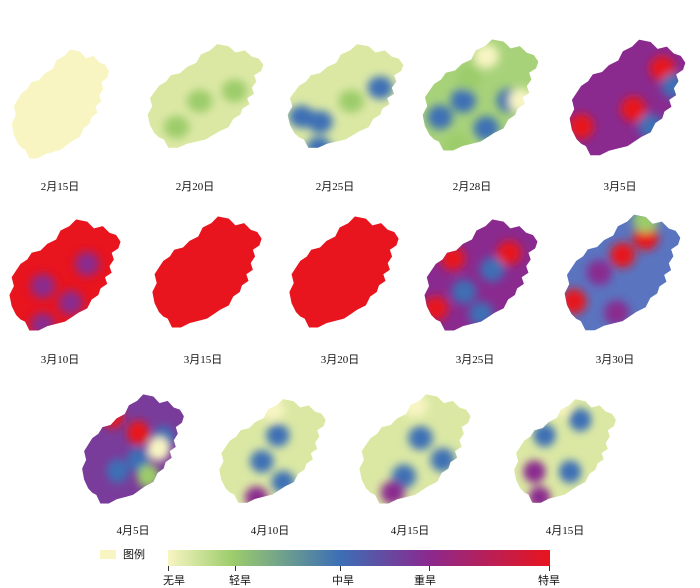 This screenshot has height=588, width=700. Describe the element at coordinates (620, 187) in the screenshot. I see `map-date-label: 3月5日` at that location.